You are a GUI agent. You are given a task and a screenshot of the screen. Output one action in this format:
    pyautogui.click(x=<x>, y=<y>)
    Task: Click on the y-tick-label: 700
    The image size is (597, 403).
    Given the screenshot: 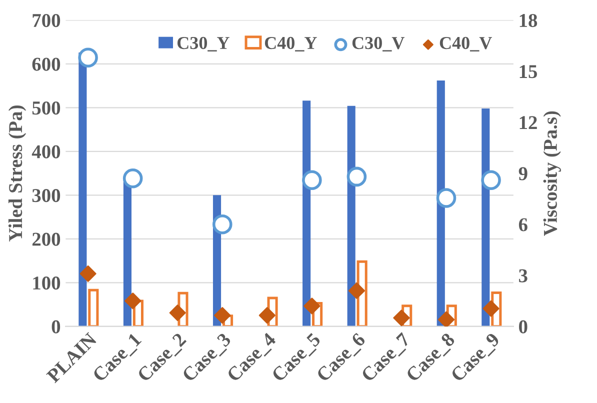 What is the action you would take?
    pyautogui.click(x=46, y=21)
    